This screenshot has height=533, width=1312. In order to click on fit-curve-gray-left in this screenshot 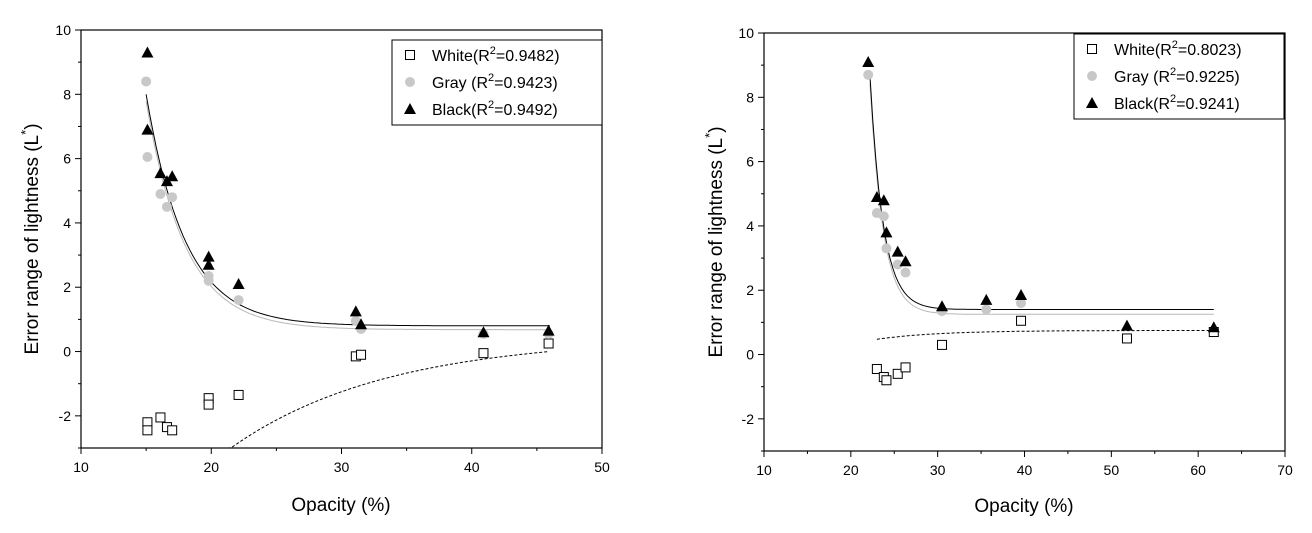, I will do `click(347, 216)`.